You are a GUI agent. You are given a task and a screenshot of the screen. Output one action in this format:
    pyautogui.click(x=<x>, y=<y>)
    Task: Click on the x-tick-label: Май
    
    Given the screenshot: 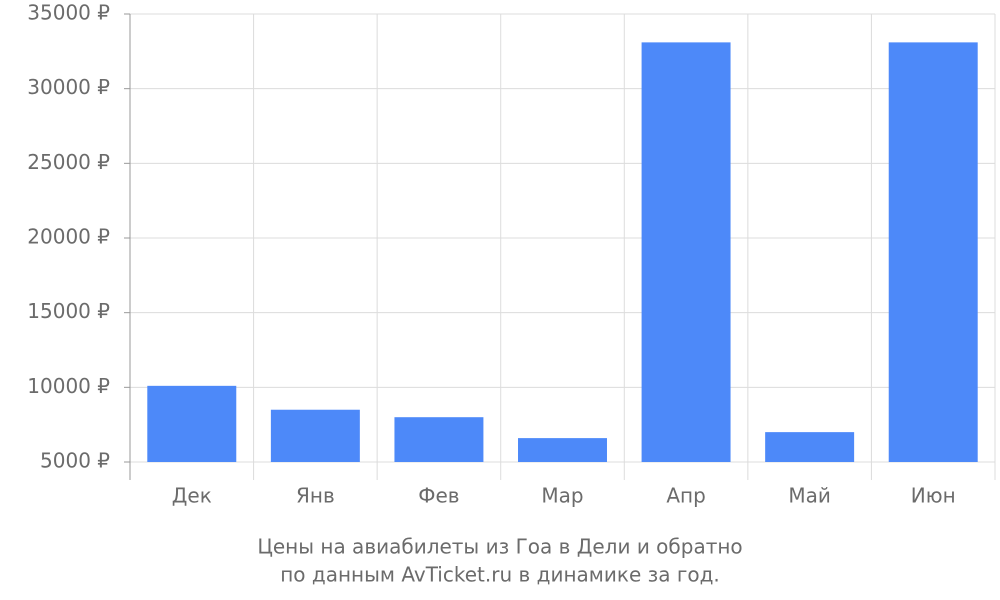 What is the action you would take?
    pyautogui.click(x=809, y=496)
    